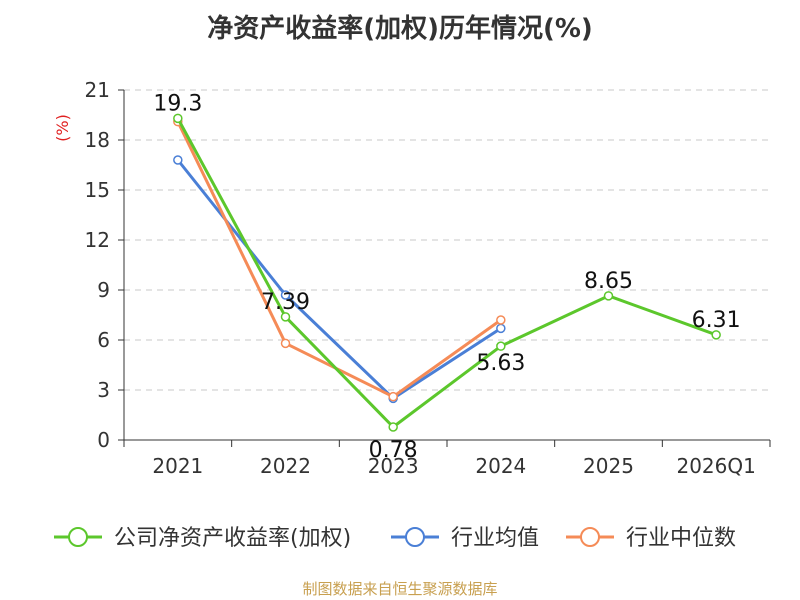 The image size is (800, 600). I want to click on data-label: 7.39, so click(285, 302).